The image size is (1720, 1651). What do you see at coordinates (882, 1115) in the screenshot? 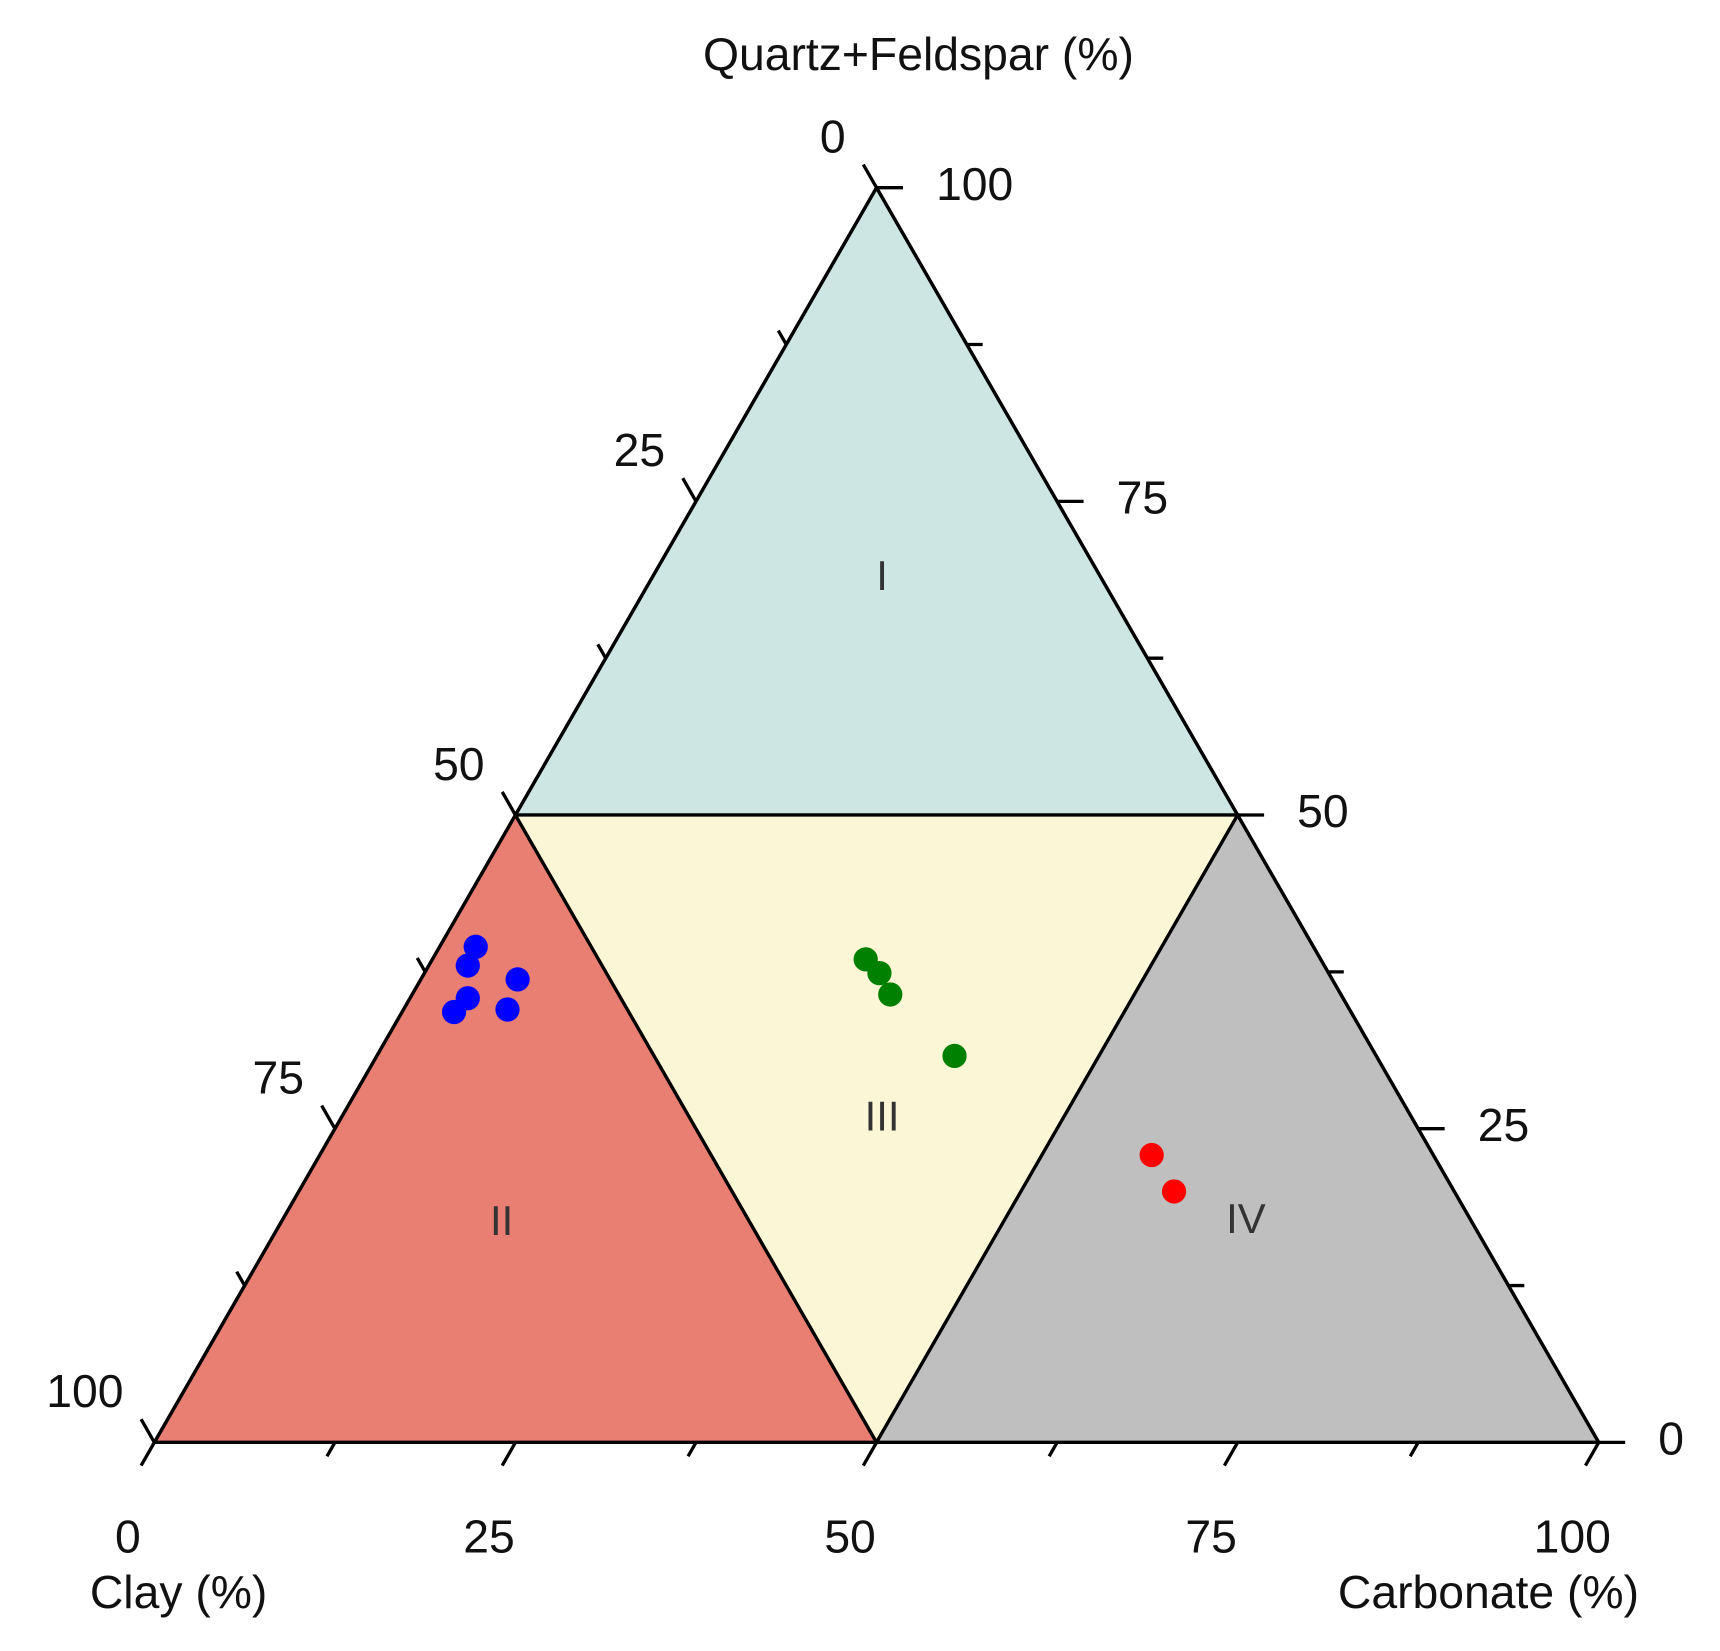
I see `region-label: III` at bounding box center [882, 1115].